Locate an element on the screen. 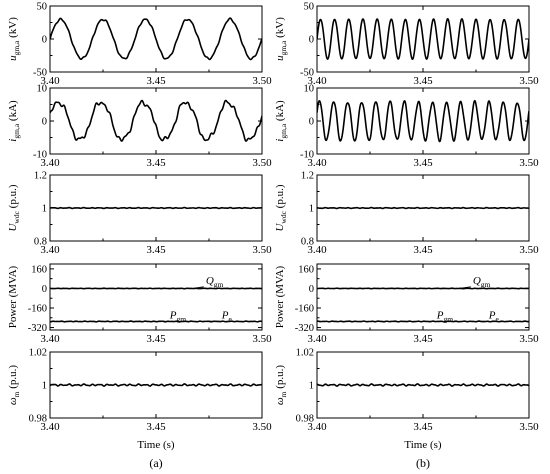 This screenshot has width=550, height=474. panel-caption: (a) is located at coordinates (155, 463).